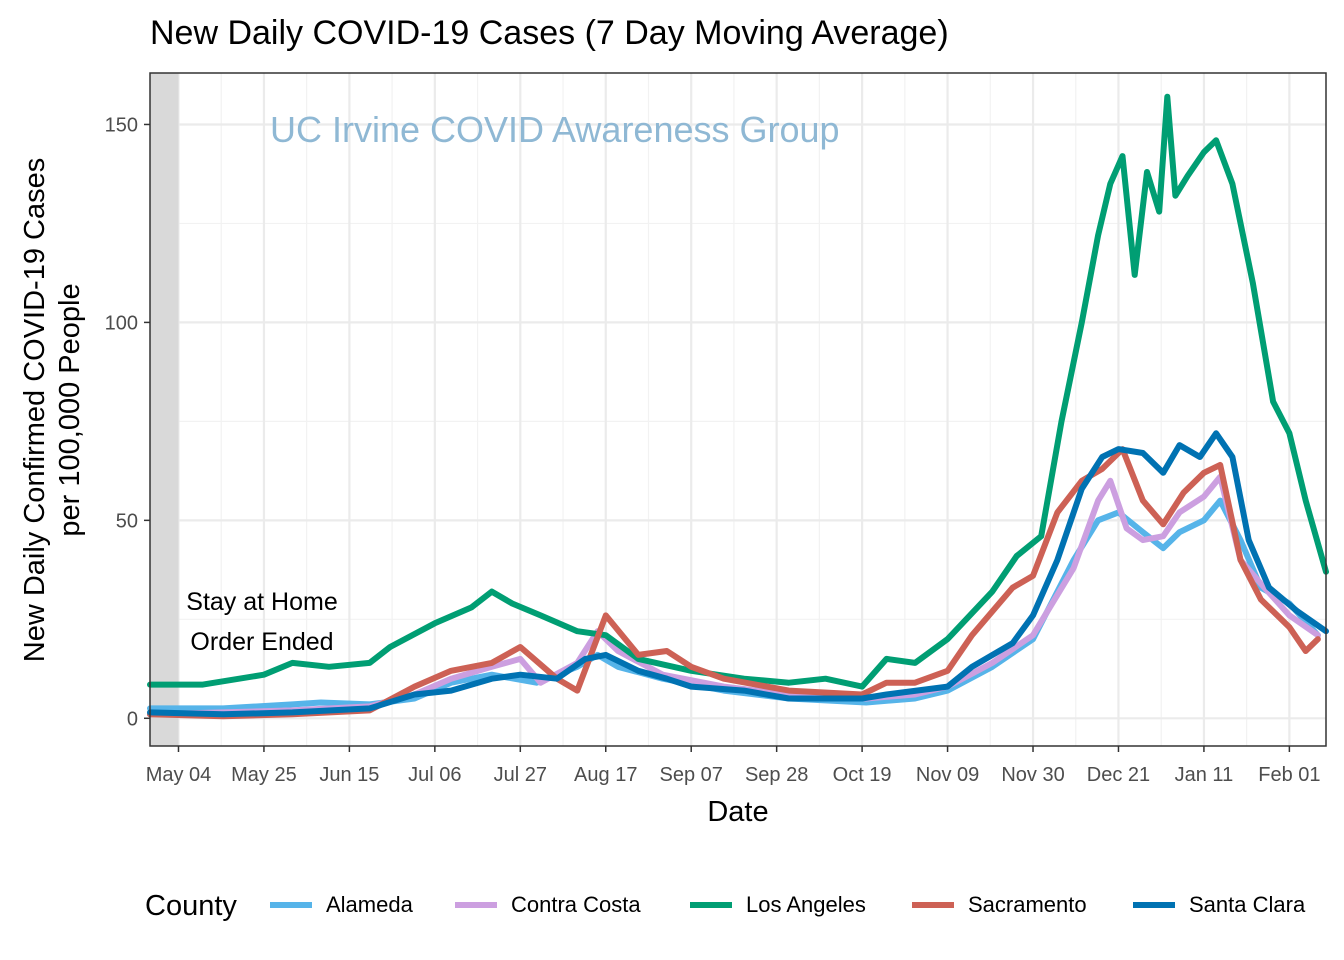 This screenshot has height=960, width=1344. What do you see at coordinates (1289, 775) in the screenshot?
I see `x-tick-label: Feb 01` at bounding box center [1289, 775].